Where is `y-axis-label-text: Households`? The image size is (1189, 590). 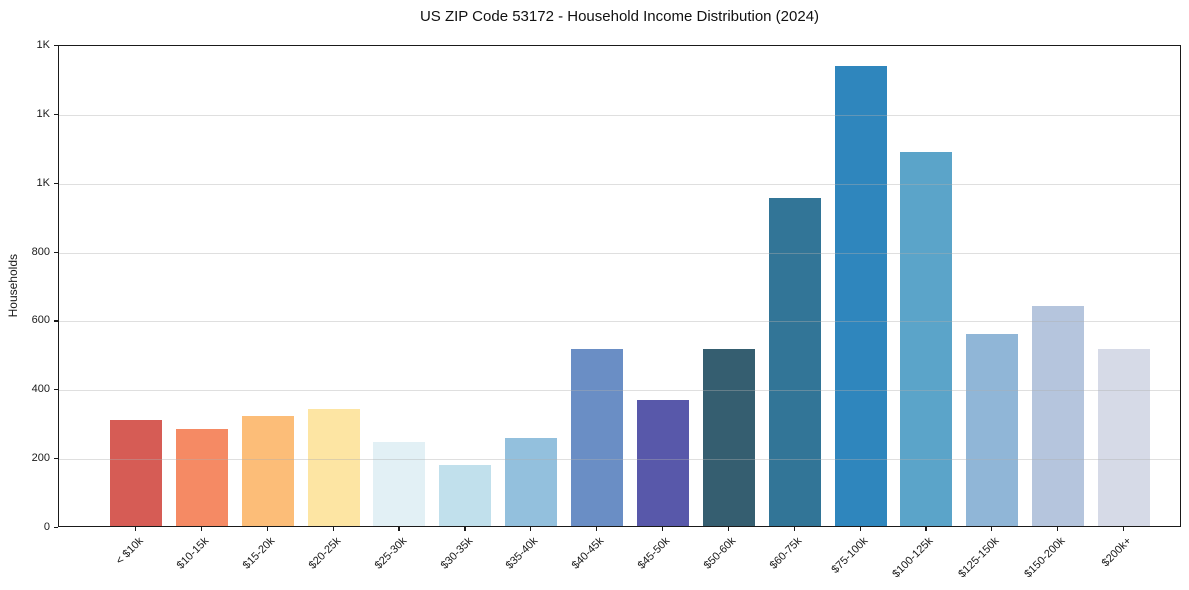 y-axis-label-text: Households is located at coordinates (13, 286).